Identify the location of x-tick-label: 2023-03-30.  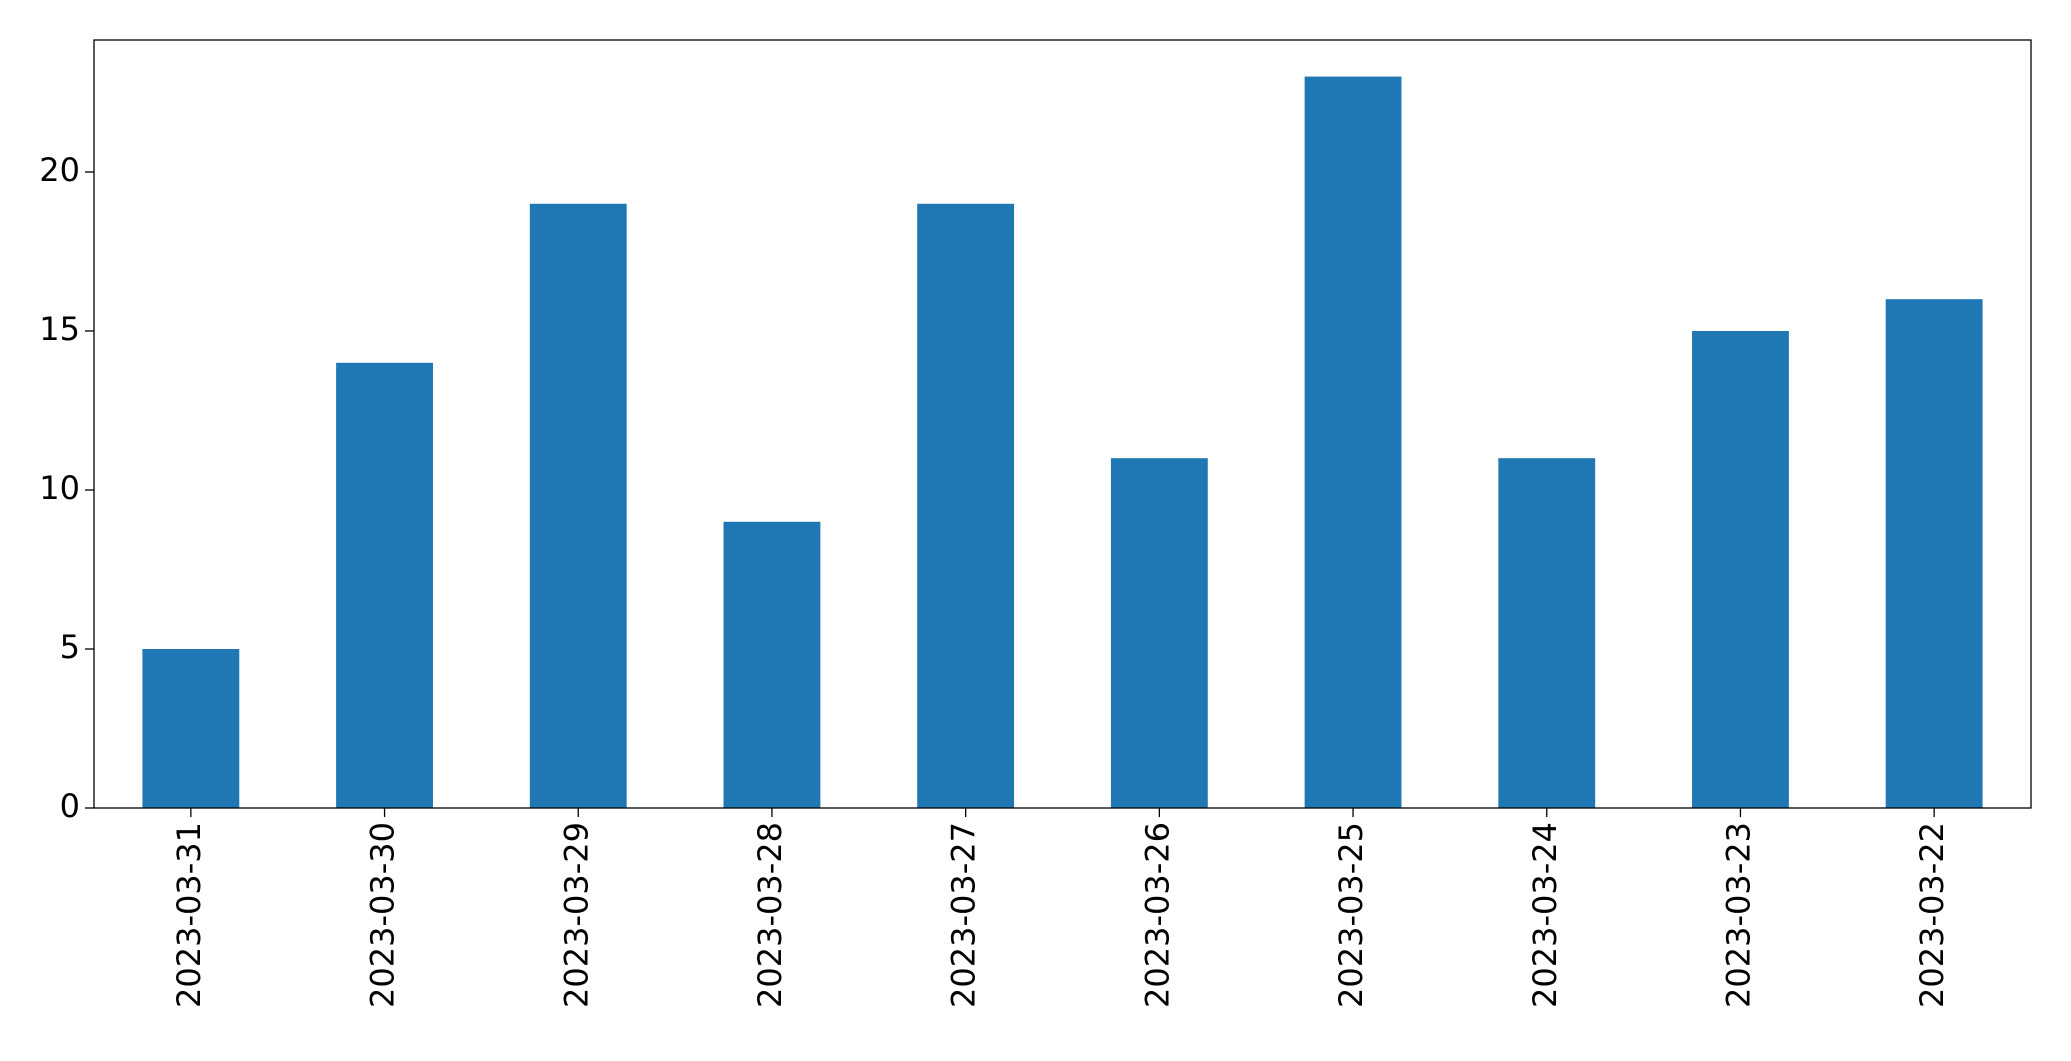
(383, 915).